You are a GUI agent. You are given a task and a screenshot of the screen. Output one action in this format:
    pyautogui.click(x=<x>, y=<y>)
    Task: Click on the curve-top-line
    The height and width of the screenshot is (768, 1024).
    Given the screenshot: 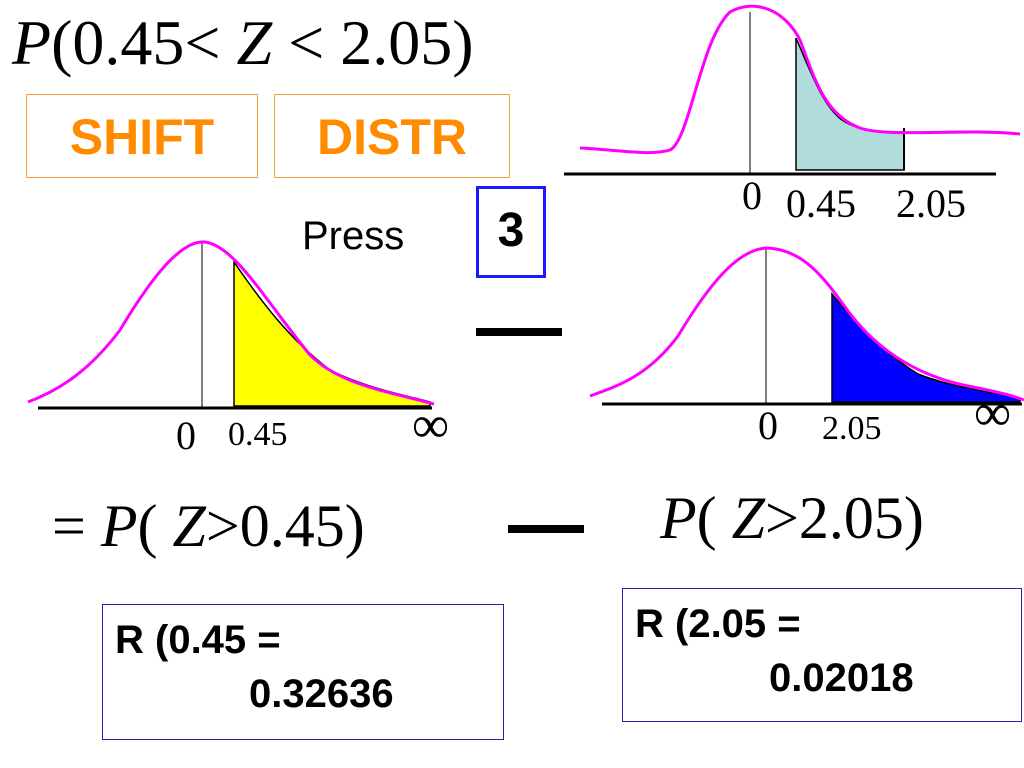 What is the action you would take?
    pyautogui.click(x=800, y=79)
    